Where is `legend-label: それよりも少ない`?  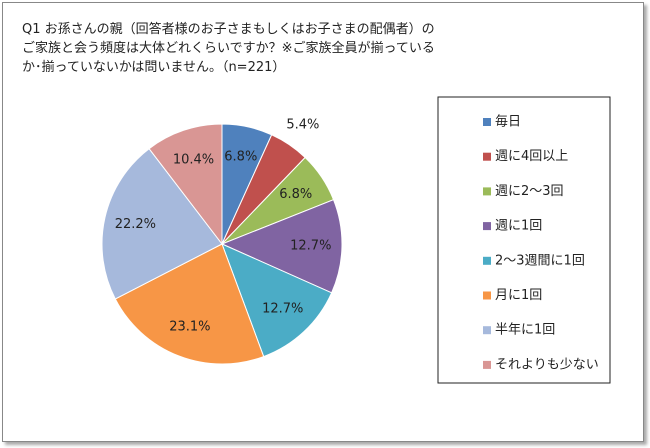 legend-label: それよりも少ない is located at coordinates (547, 364).